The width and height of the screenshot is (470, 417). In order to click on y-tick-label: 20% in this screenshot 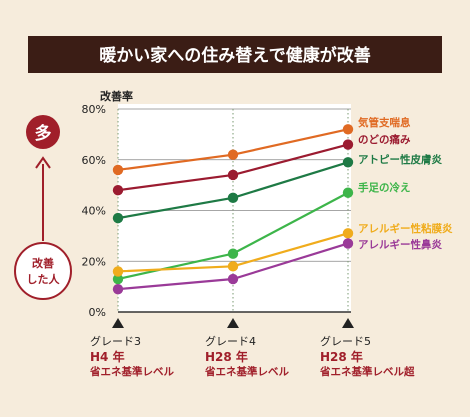, I will do `click(94, 261)`.